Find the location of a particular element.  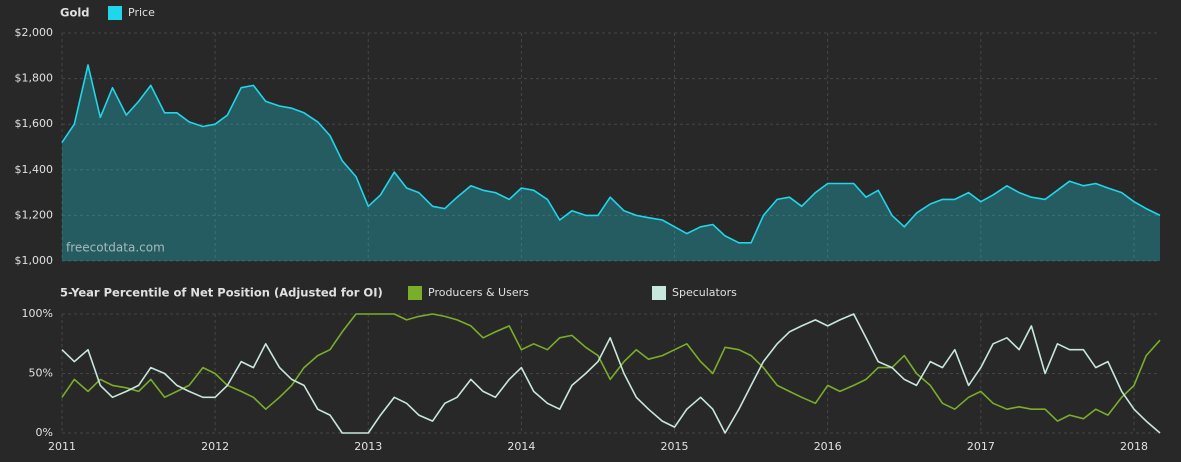

y-tick-label: $1,600 is located at coordinates (34, 123).